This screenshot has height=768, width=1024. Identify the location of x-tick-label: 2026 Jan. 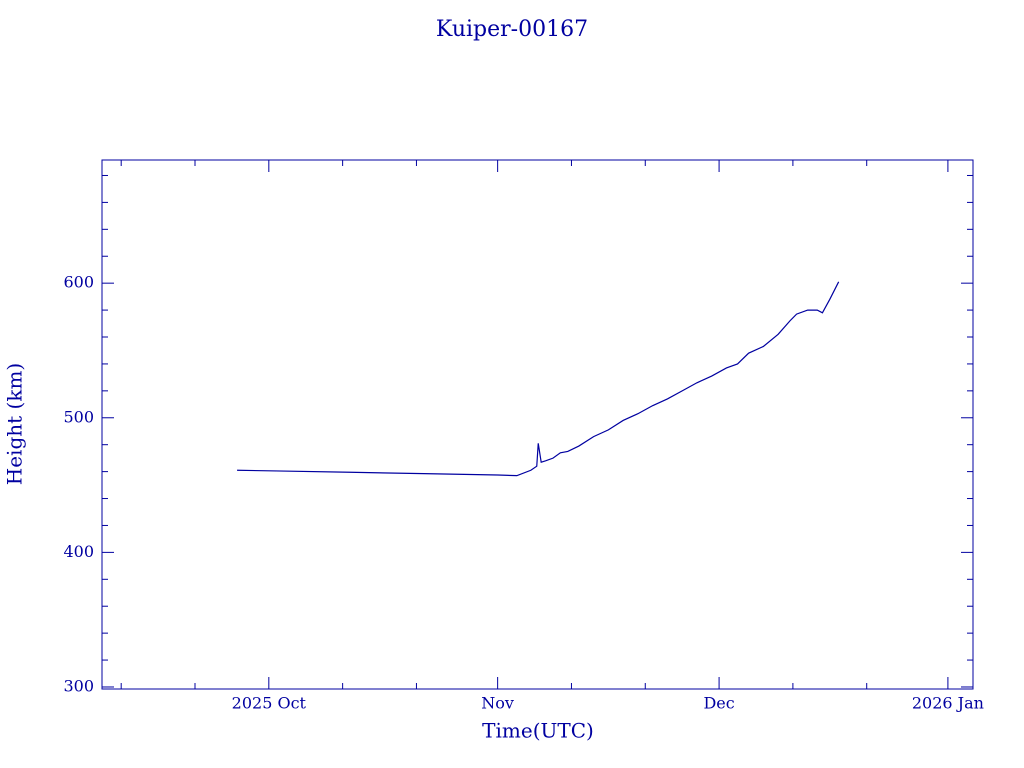
(948, 703).